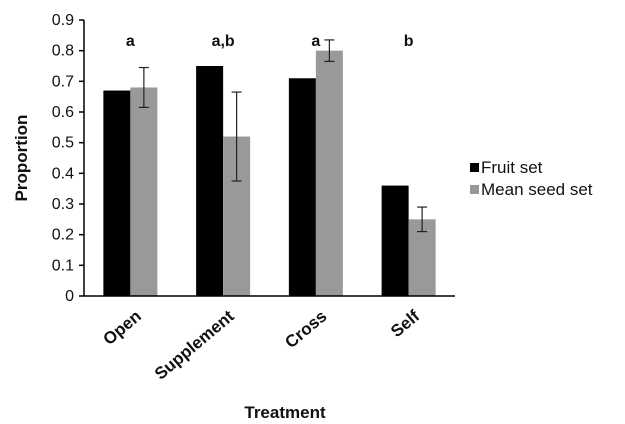 This screenshot has height=424, width=625. What do you see at coordinates (21, 158) in the screenshot?
I see `y-axis-title: Proportion` at bounding box center [21, 158].